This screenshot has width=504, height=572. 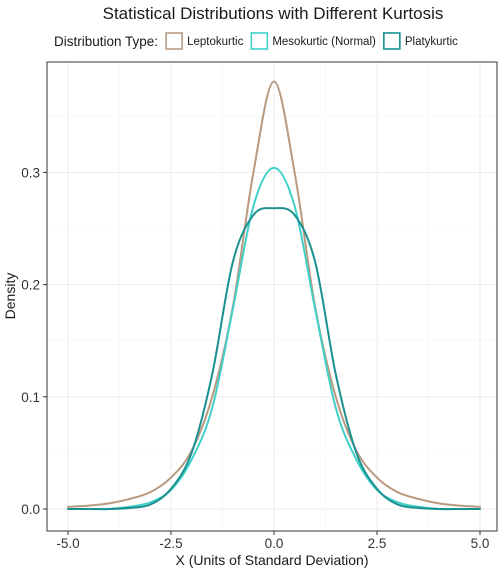 I want to click on legend-entry-platykurtic: Platykurtic, so click(x=420, y=41).